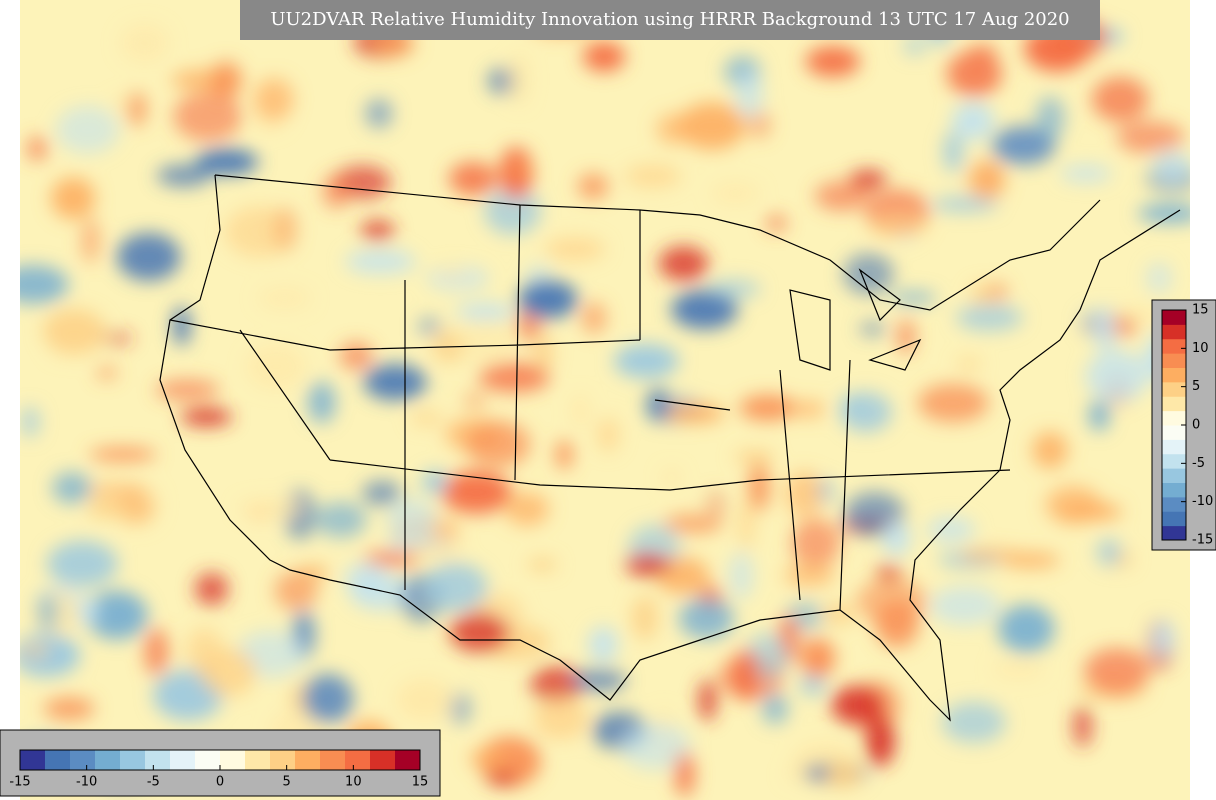  Describe the element at coordinates (1196, 386) in the screenshot. I see `colorbar-tick-label: 5` at that location.